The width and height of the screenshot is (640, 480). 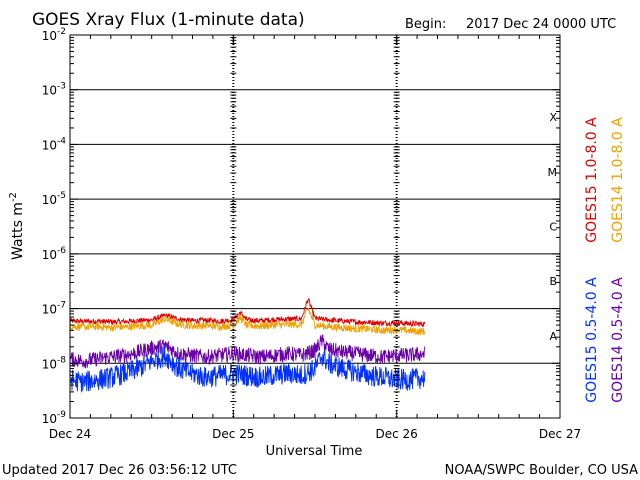 What do you see at coordinates (553, 172) in the screenshot?
I see `flare-class-label: M` at bounding box center [553, 172].